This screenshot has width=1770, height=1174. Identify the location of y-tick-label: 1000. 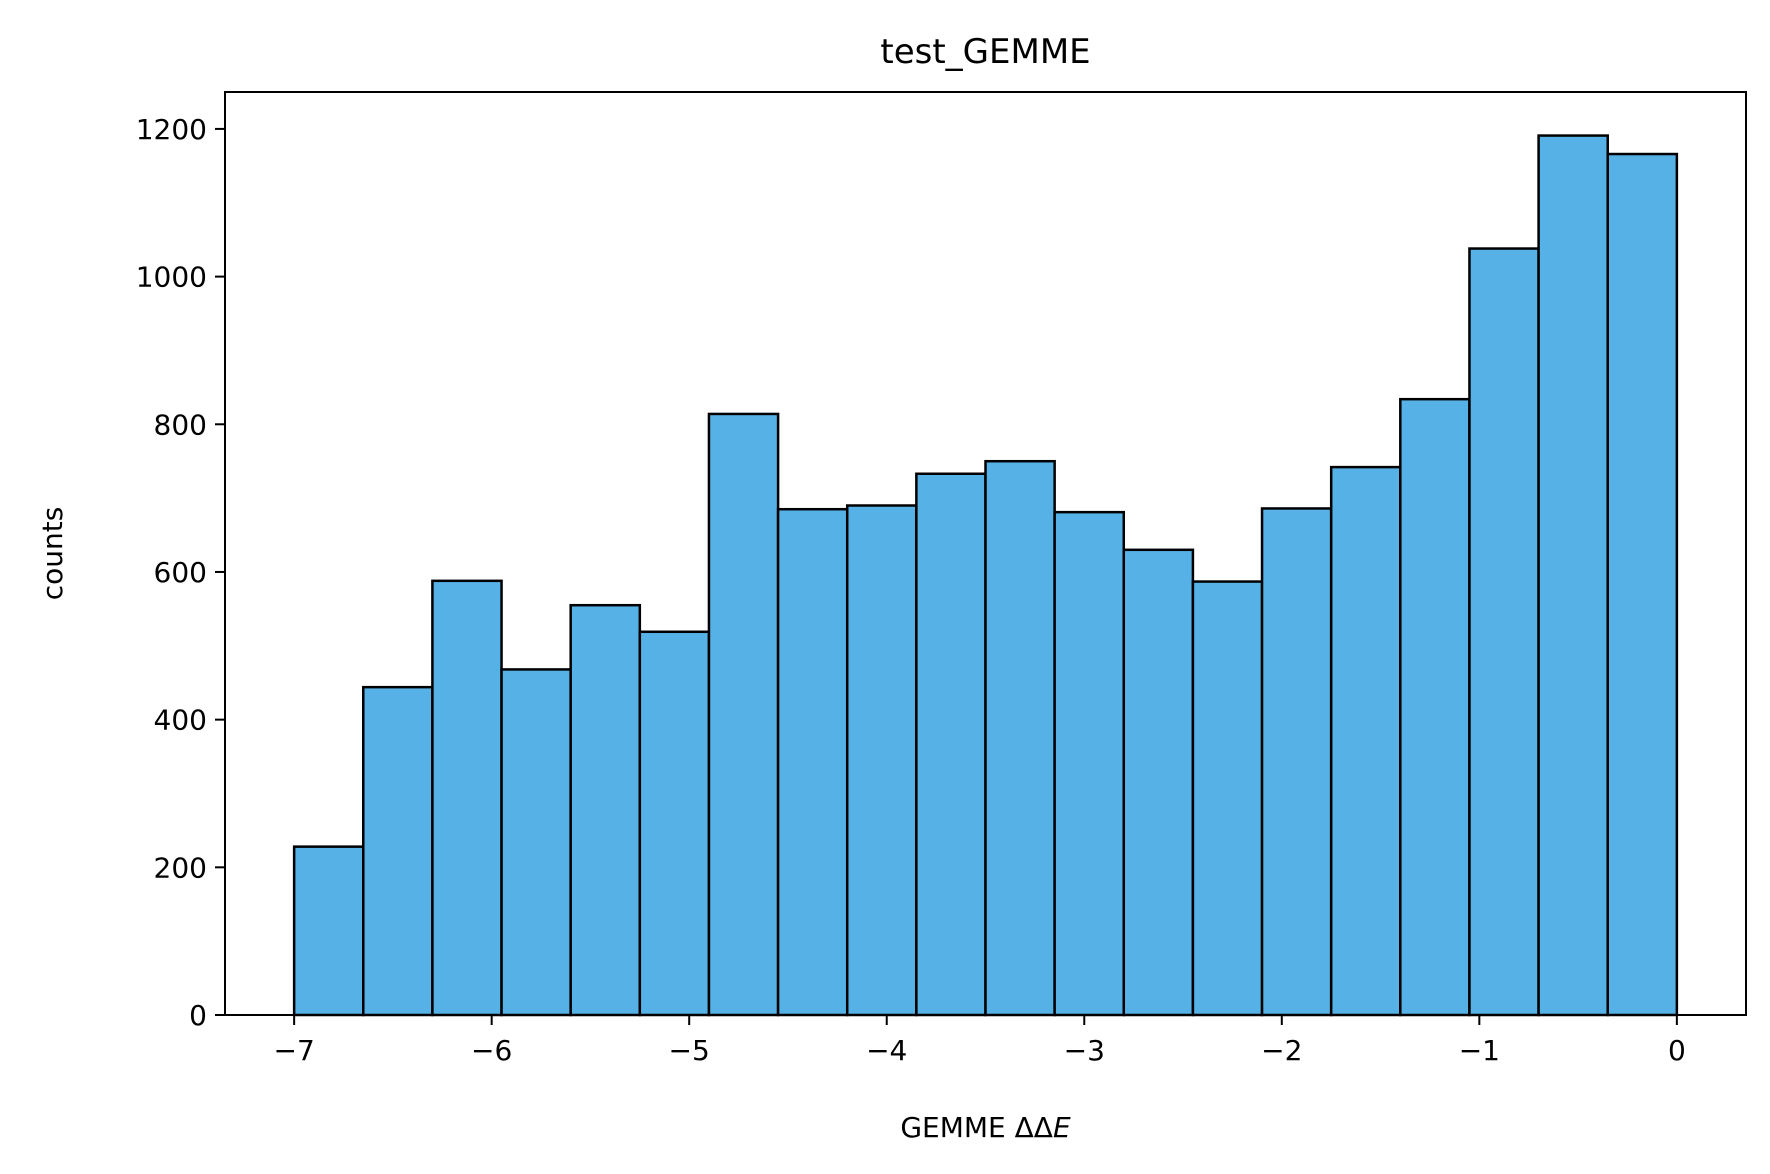
(171, 277).